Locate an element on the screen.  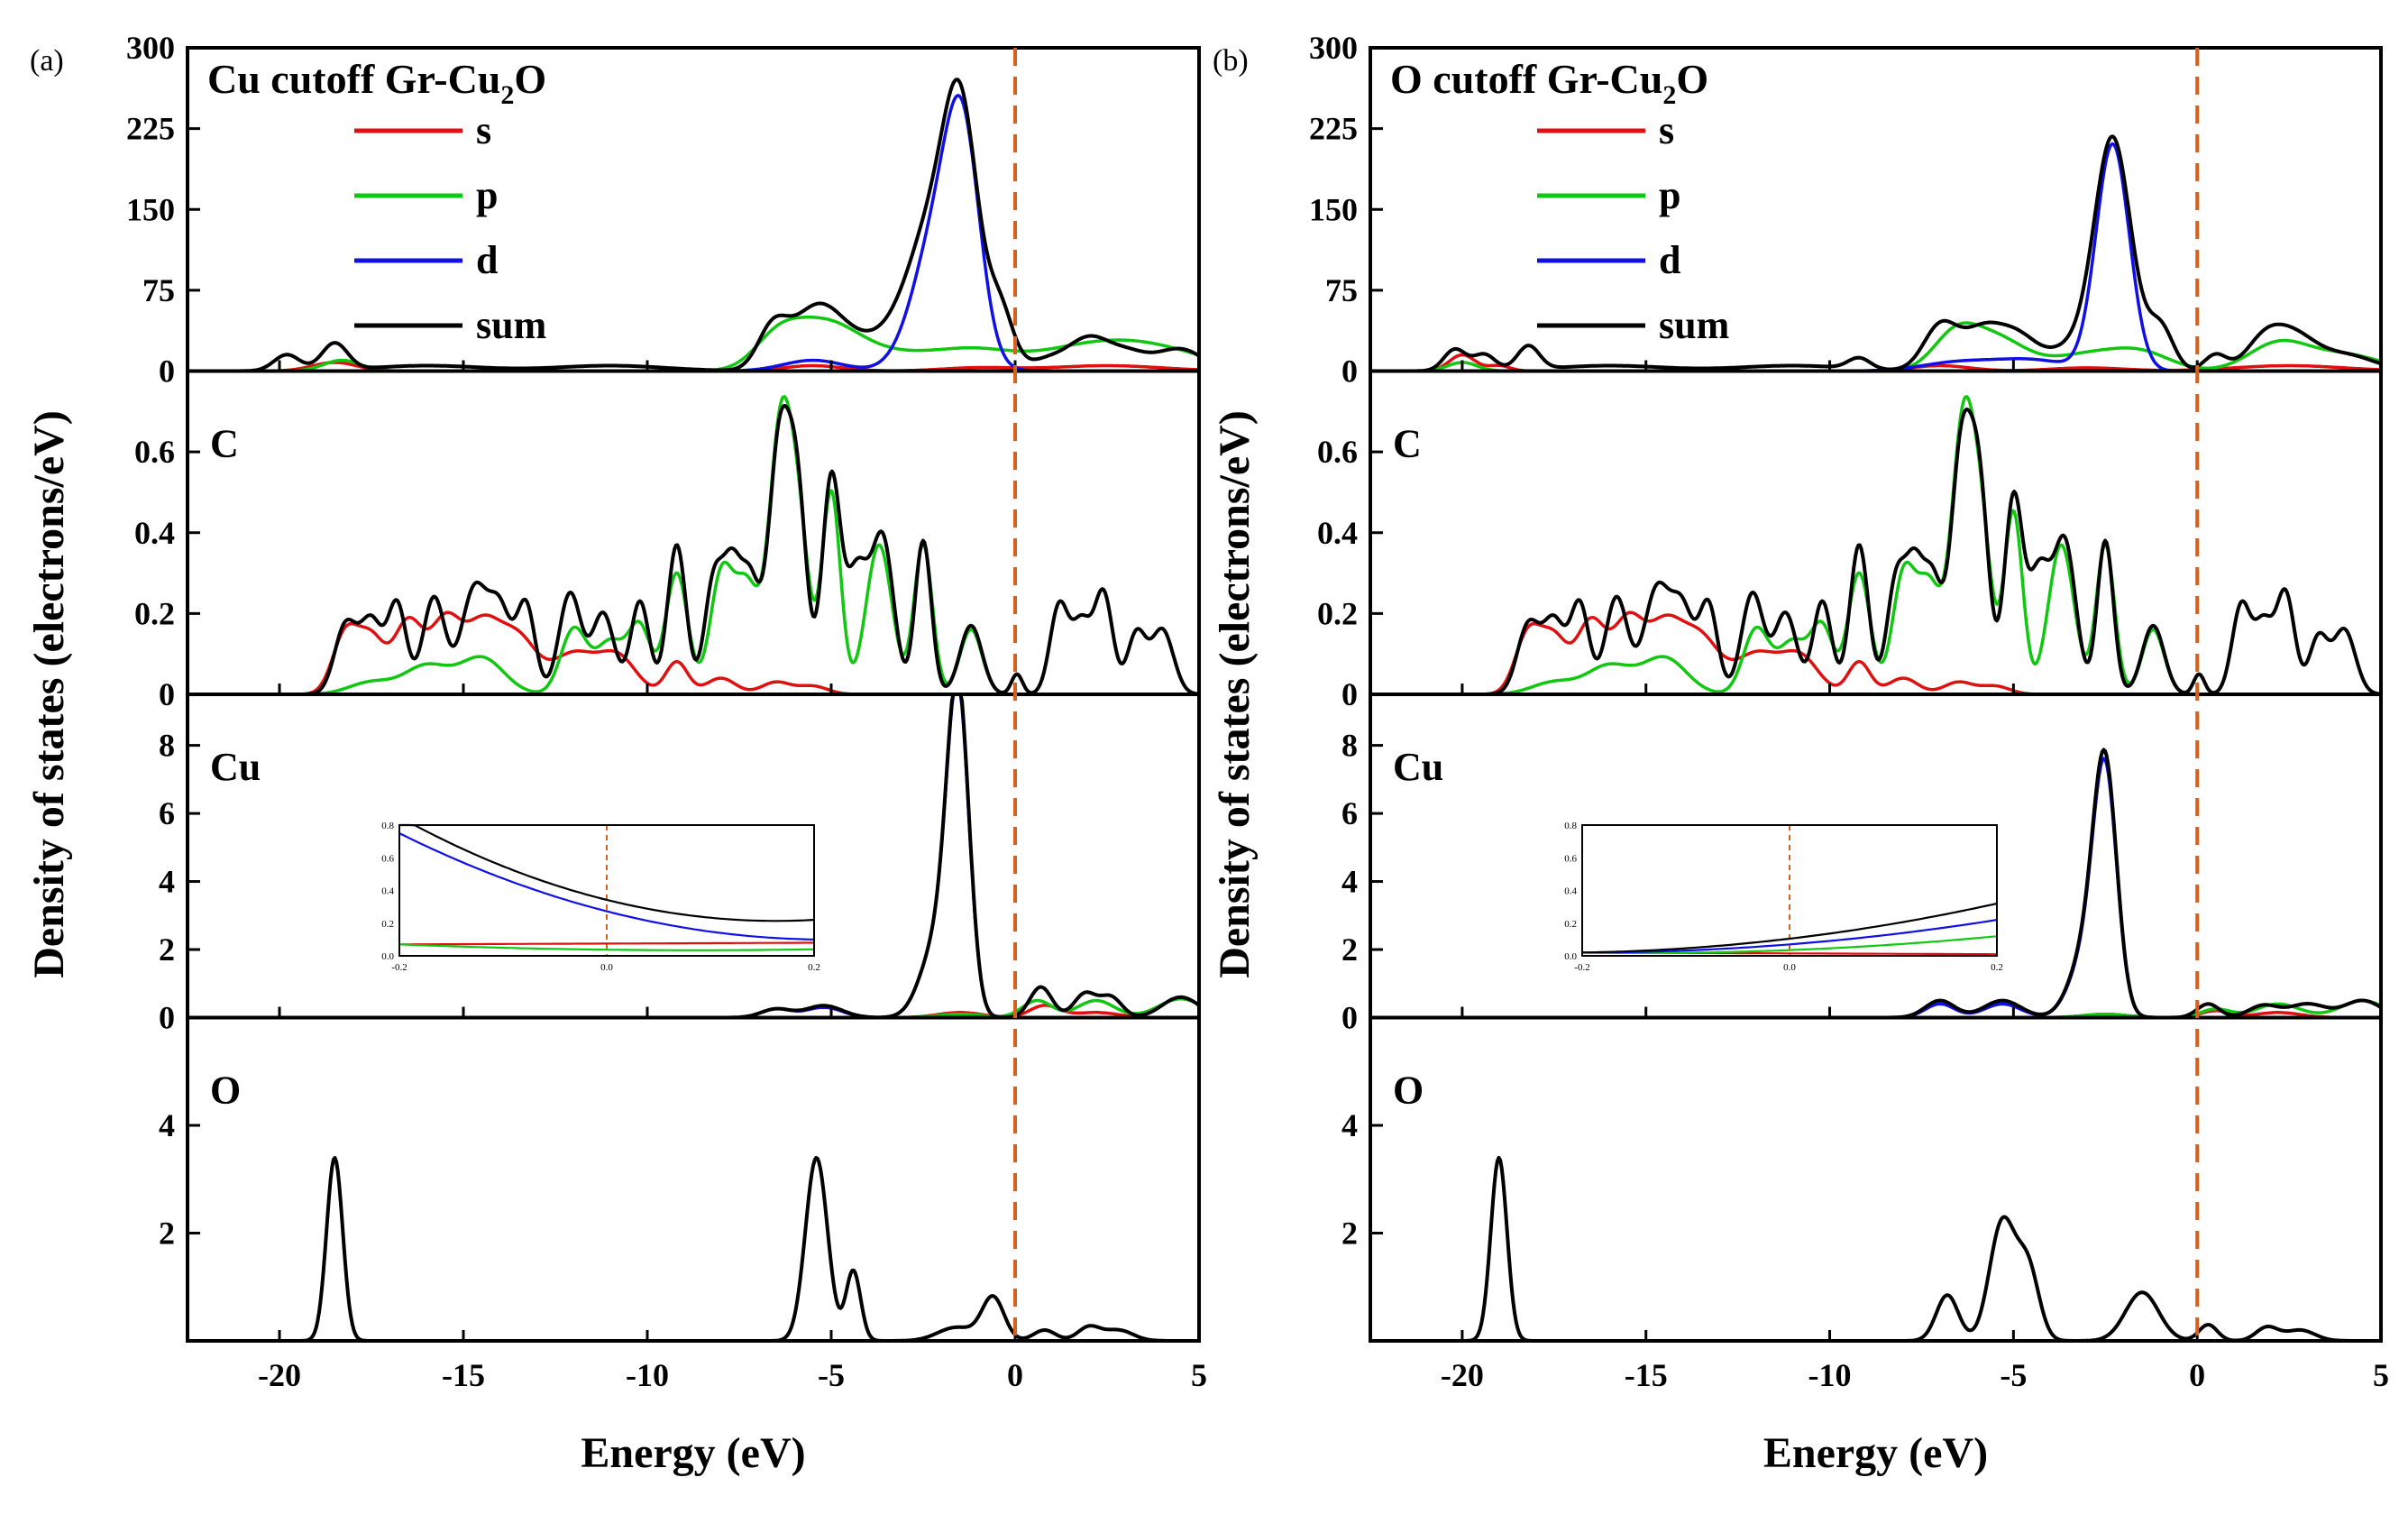
x-tick-label: -20 is located at coordinates (279, 1375).